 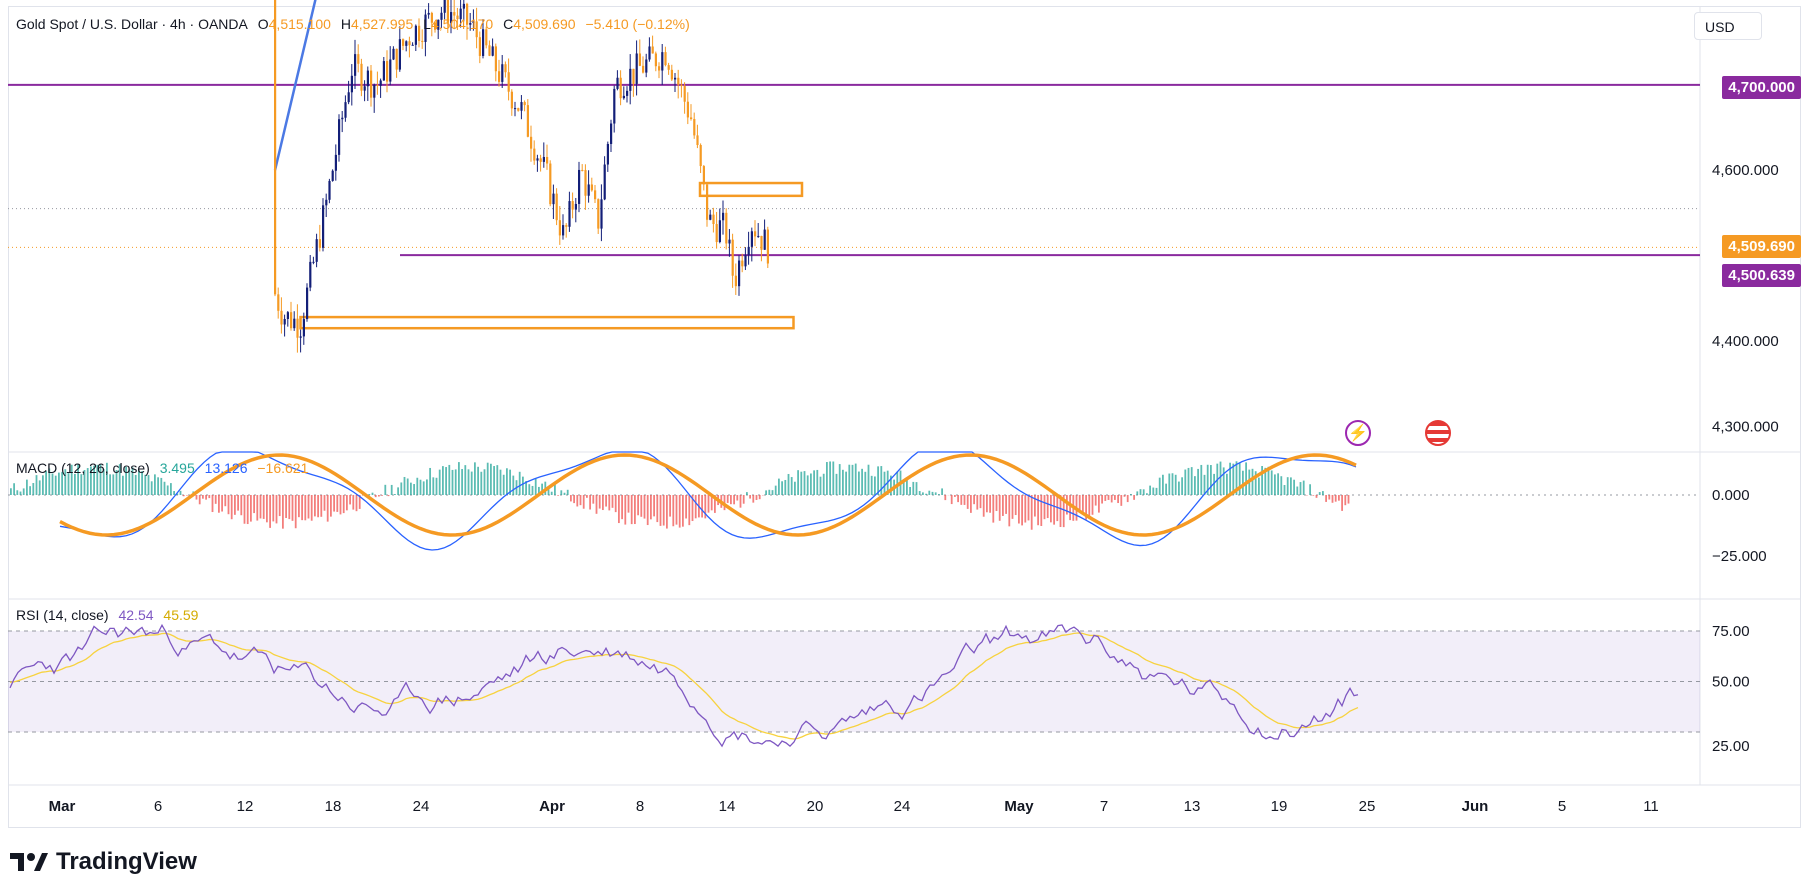 What do you see at coordinates (902, 806) in the screenshot?
I see `time-axis-label: 24` at bounding box center [902, 806].